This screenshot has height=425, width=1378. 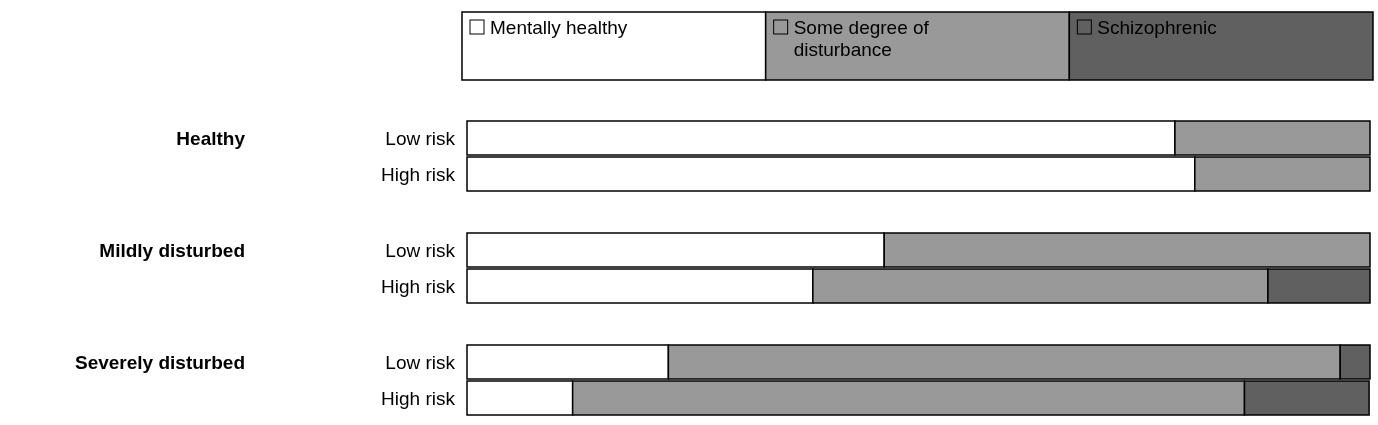 What do you see at coordinates (159, 362) in the screenshot?
I see `text: Severely disturbed` at bounding box center [159, 362].